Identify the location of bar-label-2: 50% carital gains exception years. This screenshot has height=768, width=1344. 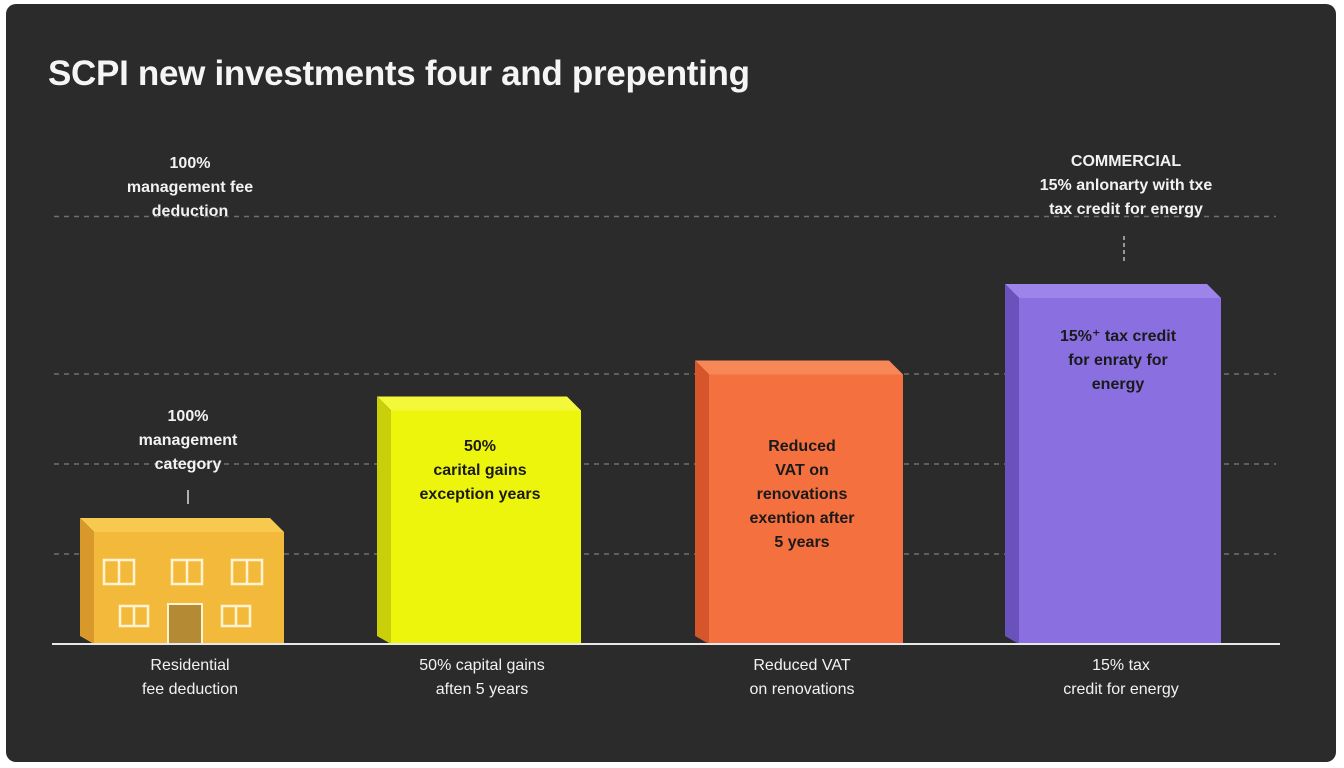
(480, 470).